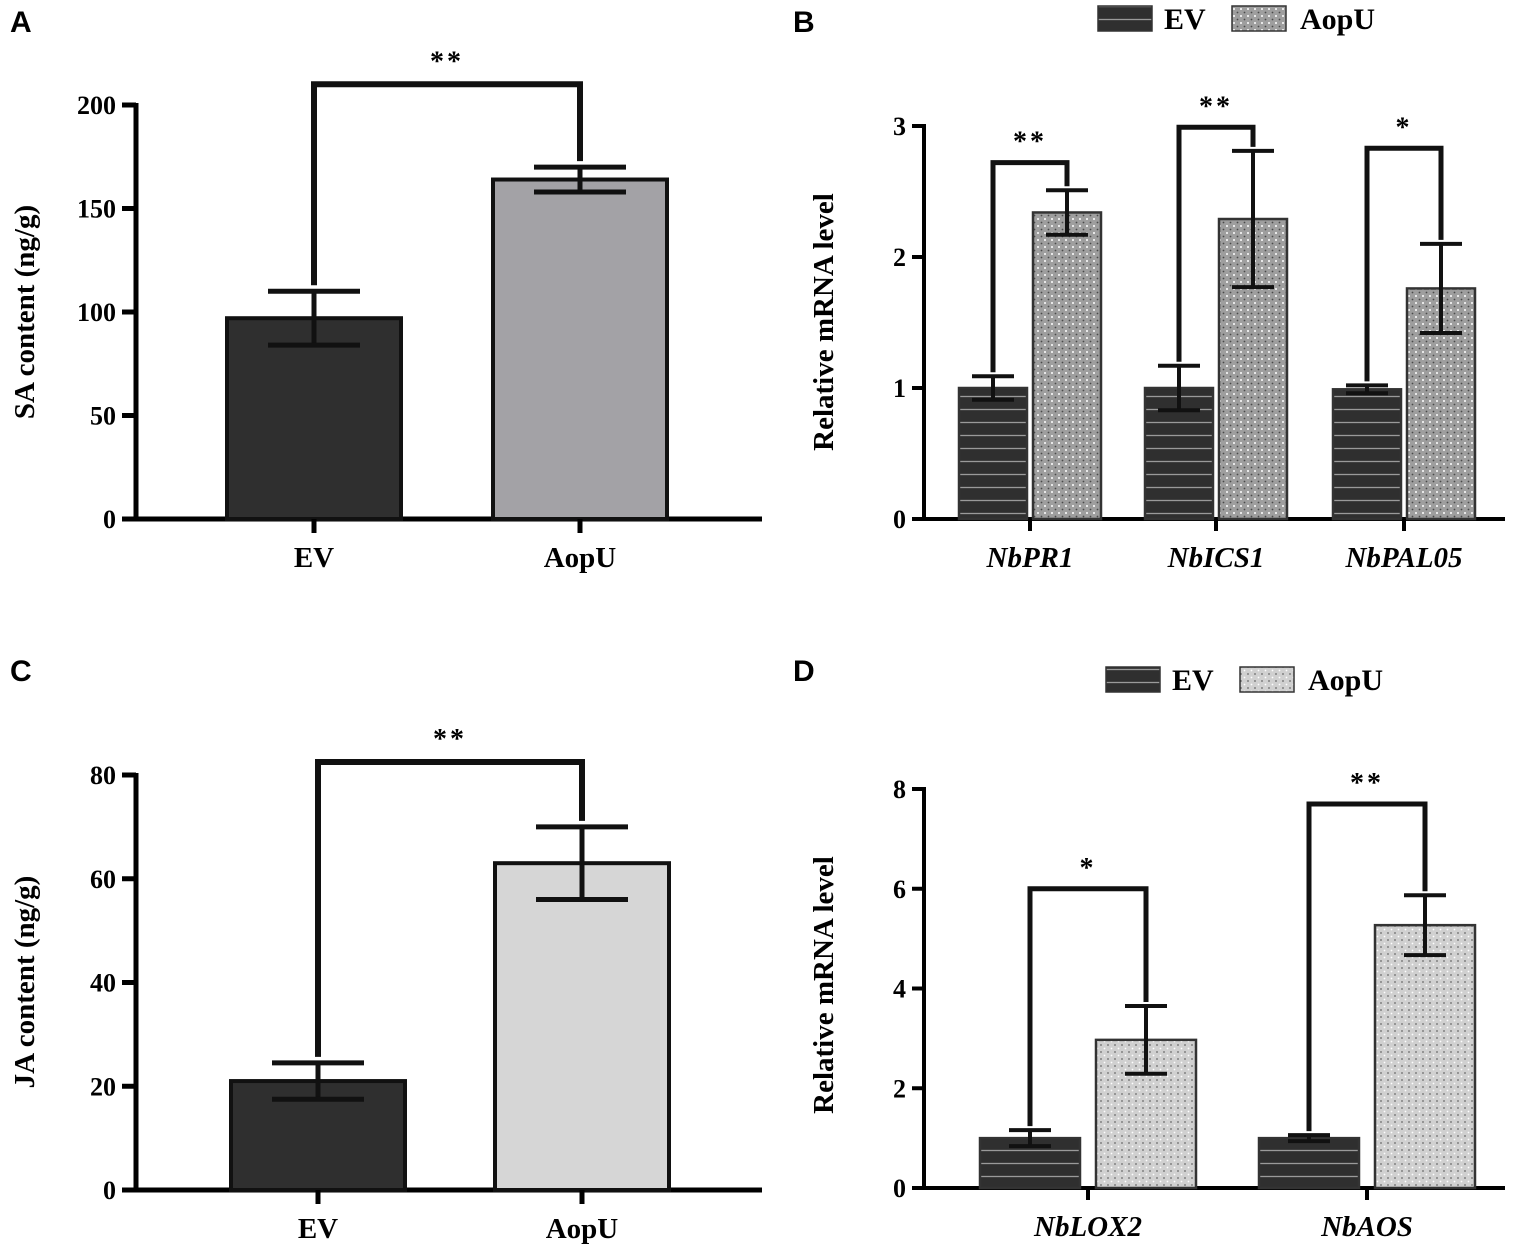 Image resolution: width=1535 pixels, height=1248 pixels. I want to click on y-tick-label: 80, so click(103, 775).